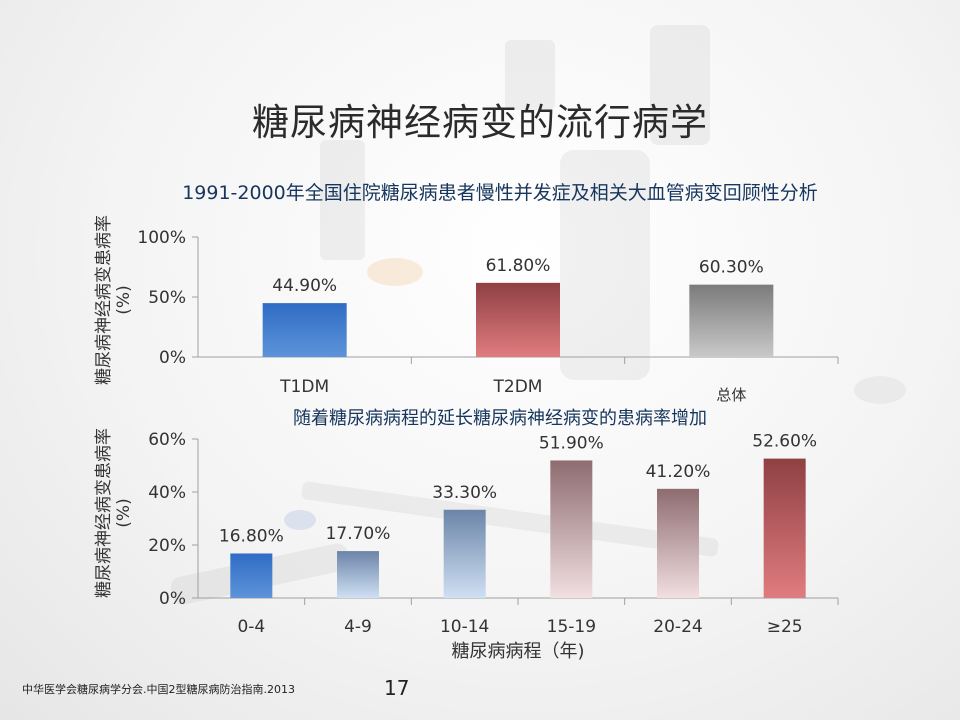  I want to click on chart1-title: 1991-2000年全国住院糖尿病患者慢性并发症及相关大血管病变回顾性分析, so click(500, 193).